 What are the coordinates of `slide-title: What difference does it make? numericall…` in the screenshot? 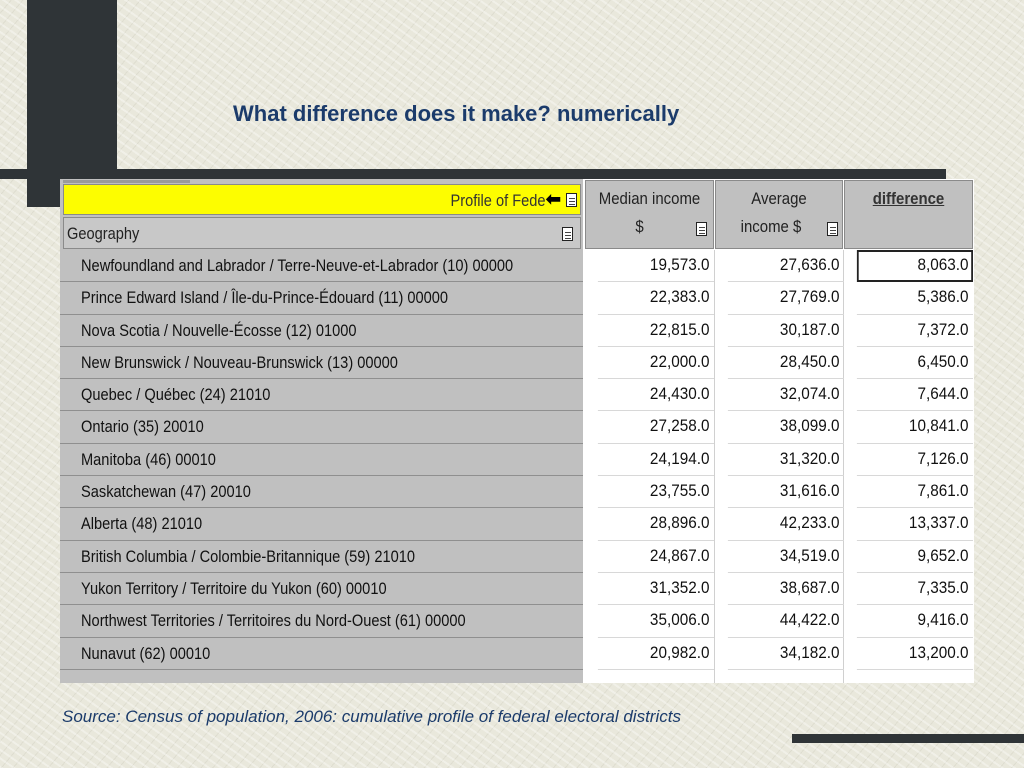 It's located at (456, 113).